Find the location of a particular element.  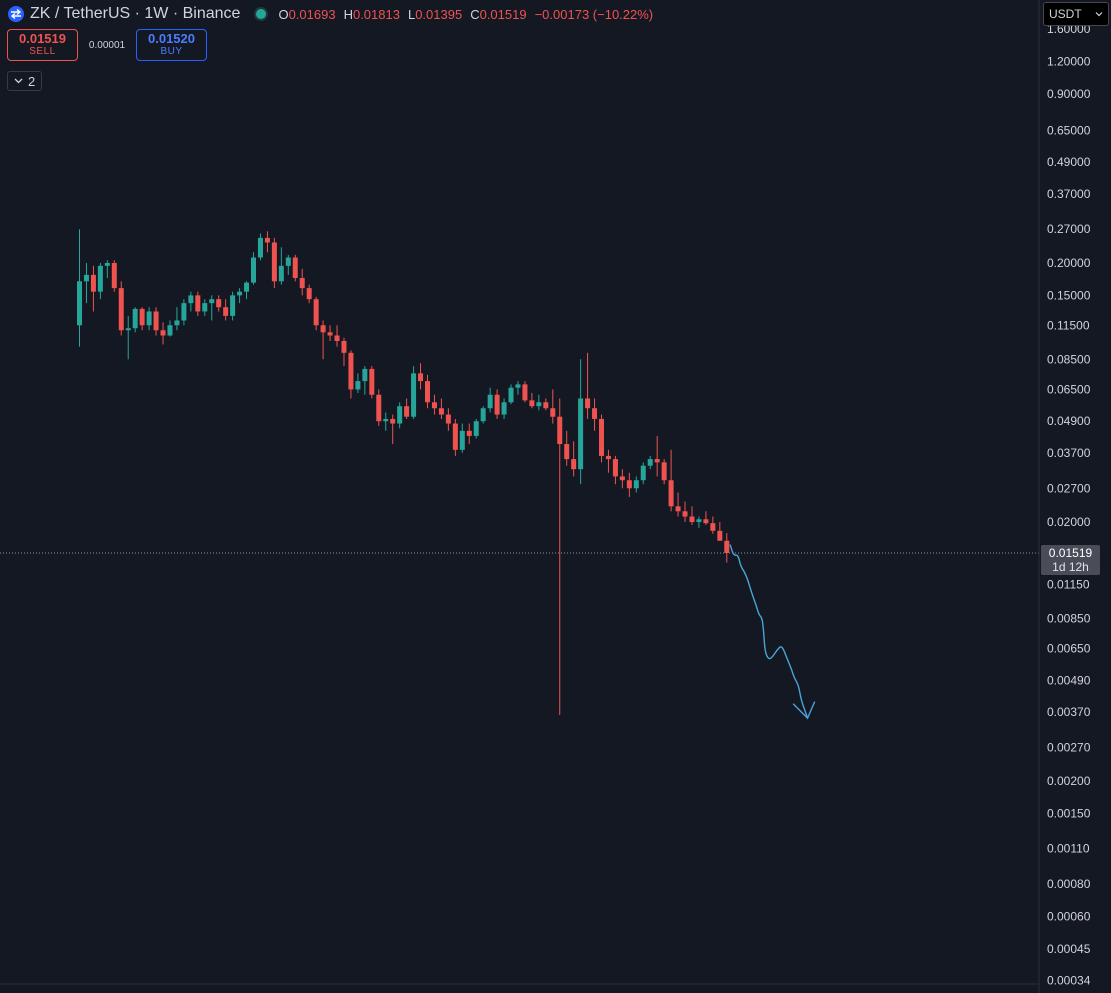

trend-drawing is located at coordinates (772, 632).